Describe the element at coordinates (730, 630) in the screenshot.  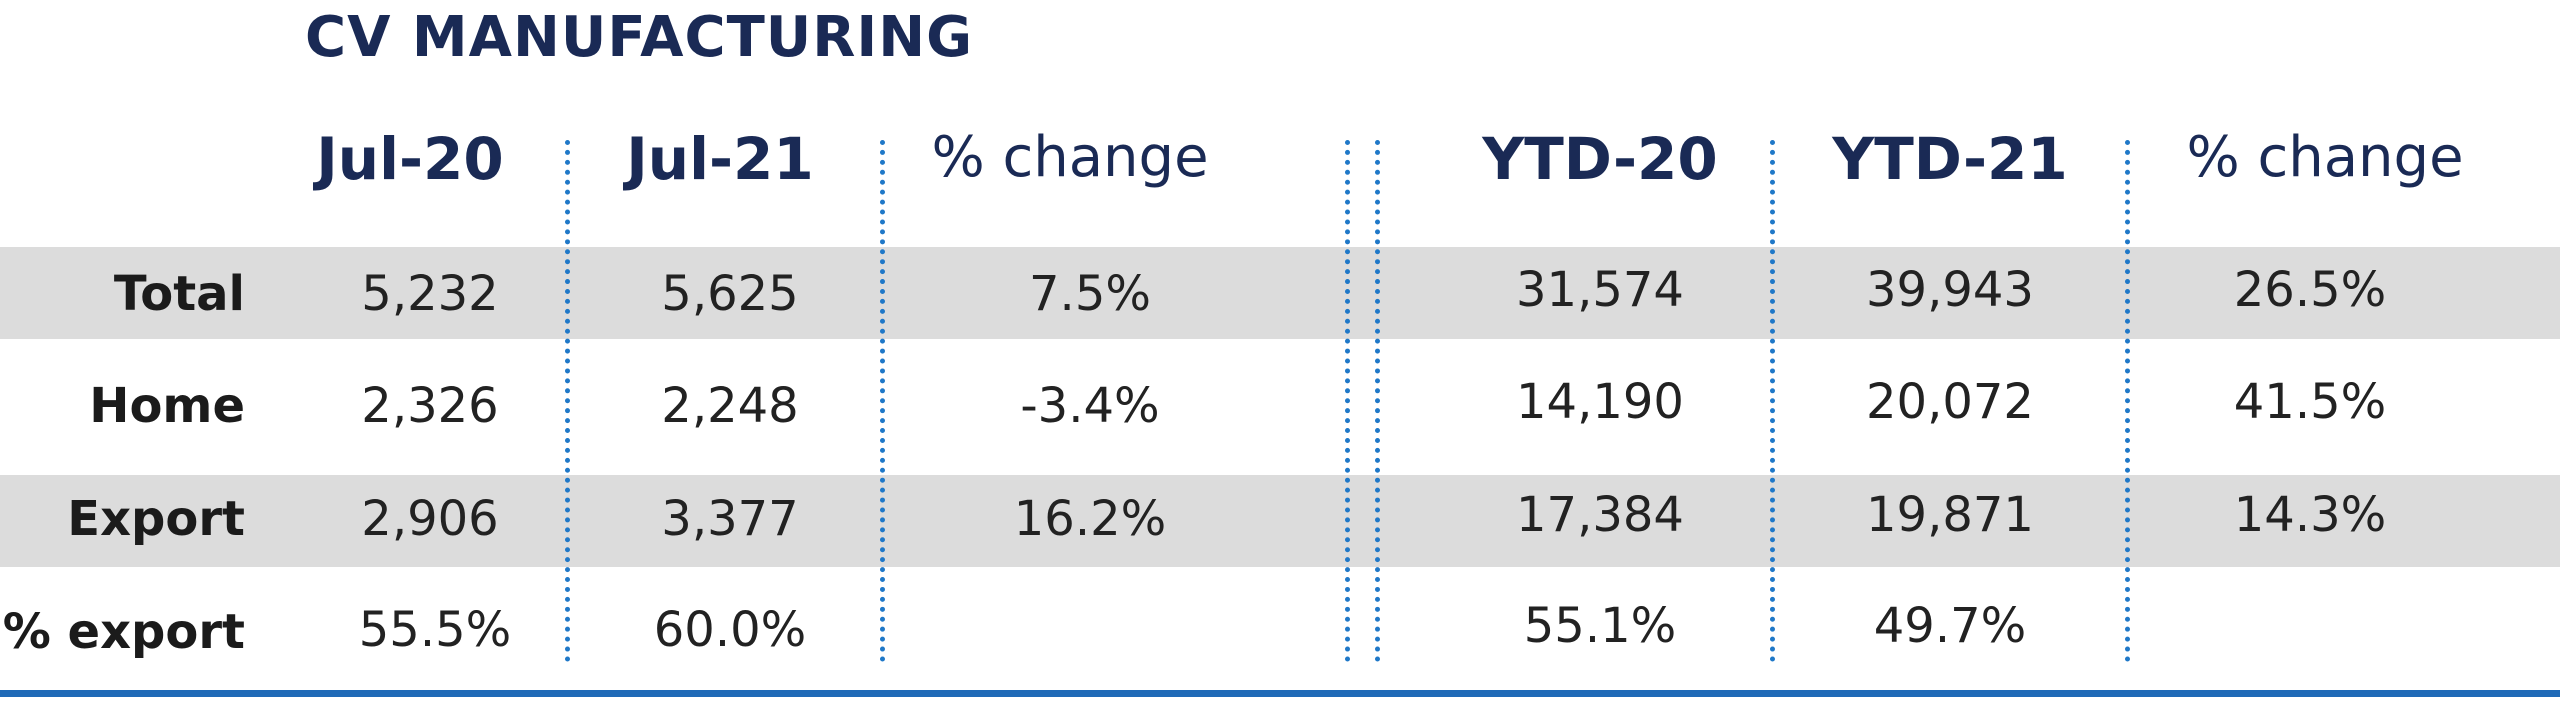
I see `cell-percent-export-jul-21: 60.0%` at that location.